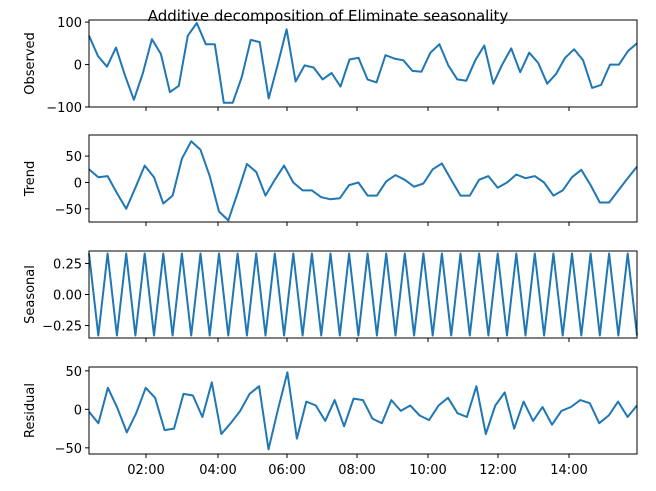 The height and width of the screenshot is (491, 656). What do you see at coordinates (145, 470) in the screenshot?
I see `x-tick-label: 02:00` at bounding box center [145, 470].